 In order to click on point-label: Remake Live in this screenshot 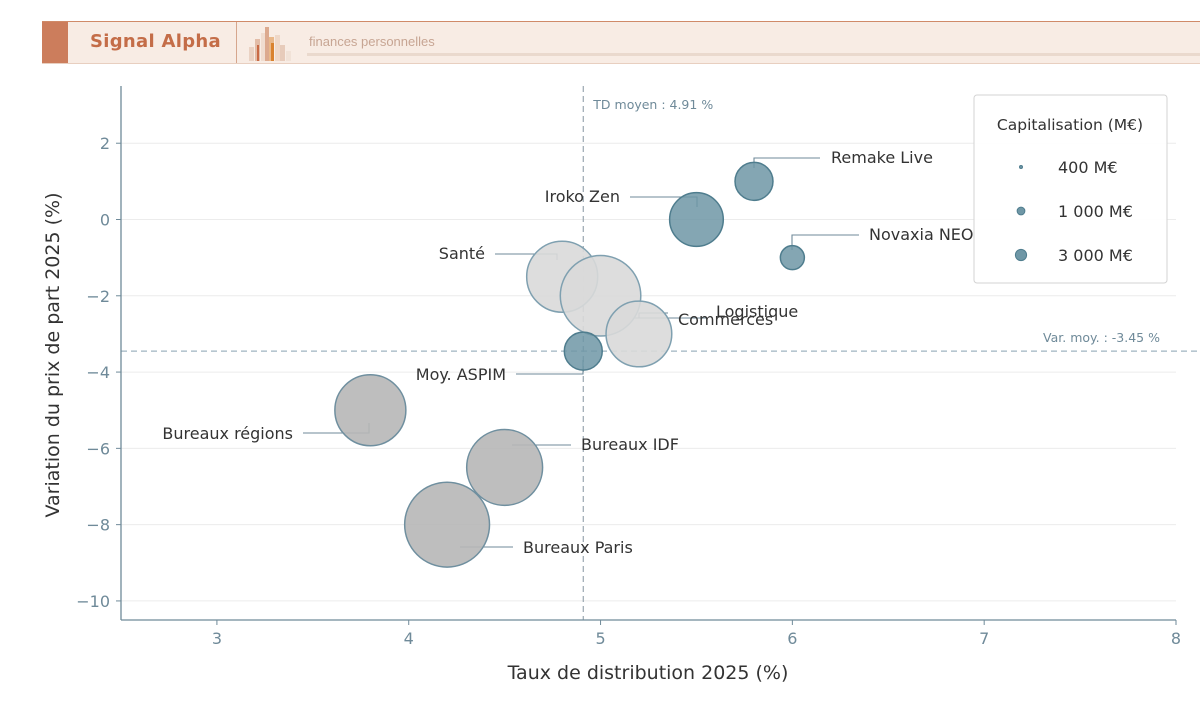, I will do `click(882, 157)`.